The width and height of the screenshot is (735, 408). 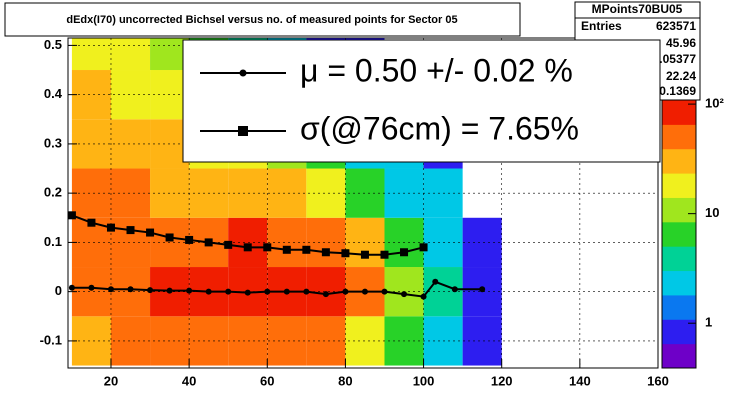 What do you see at coordinates (681, 76) in the screenshot?
I see `stats-value: 22.24` at bounding box center [681, 76].